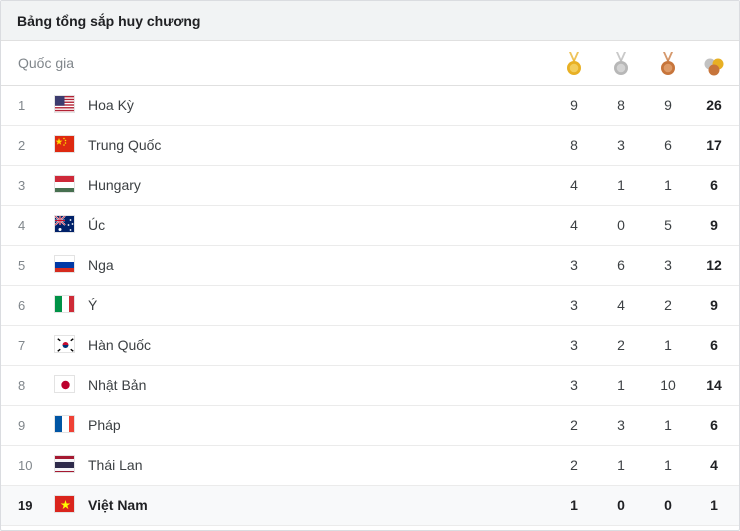  Describe the element at coordinates (668, 225) in the screenshot. I see `bronze-count: 5` at that location.